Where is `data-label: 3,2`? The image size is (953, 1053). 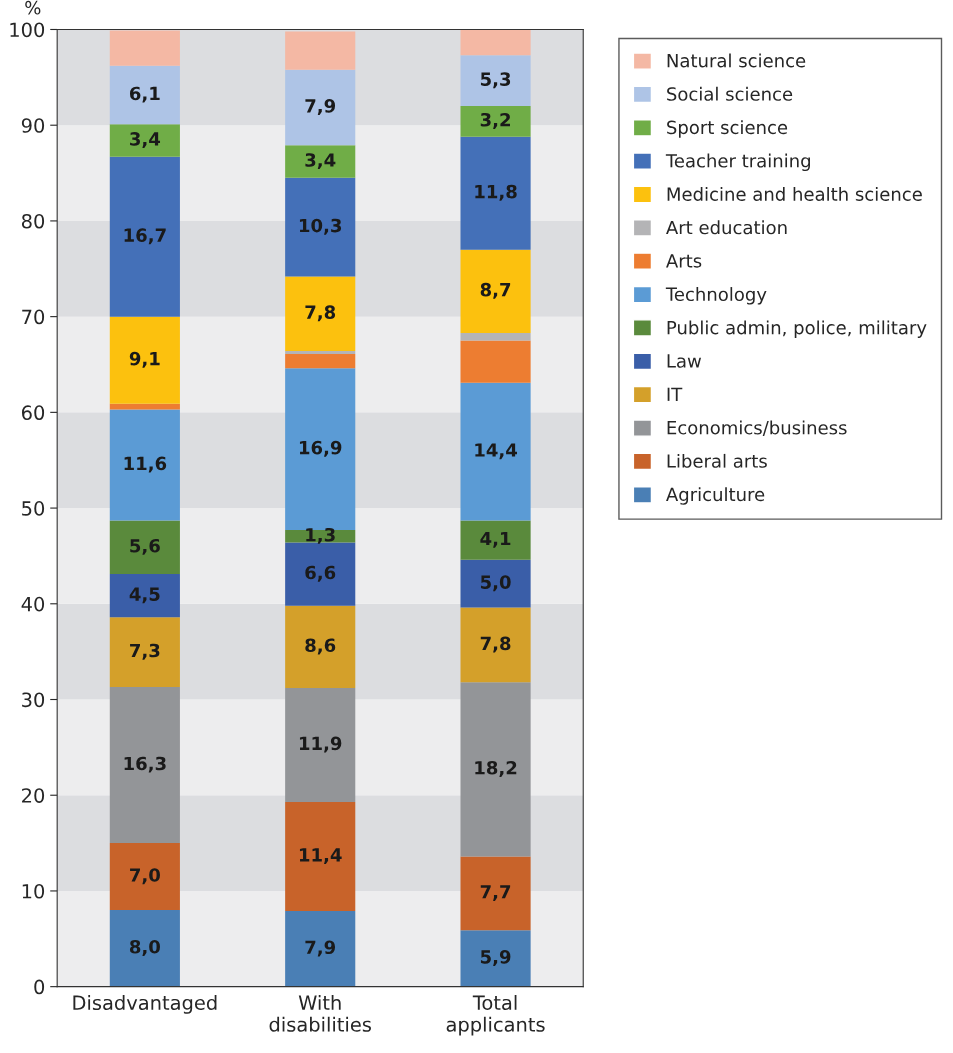 data-label: 3,2 is located at coordinates (495, 120).